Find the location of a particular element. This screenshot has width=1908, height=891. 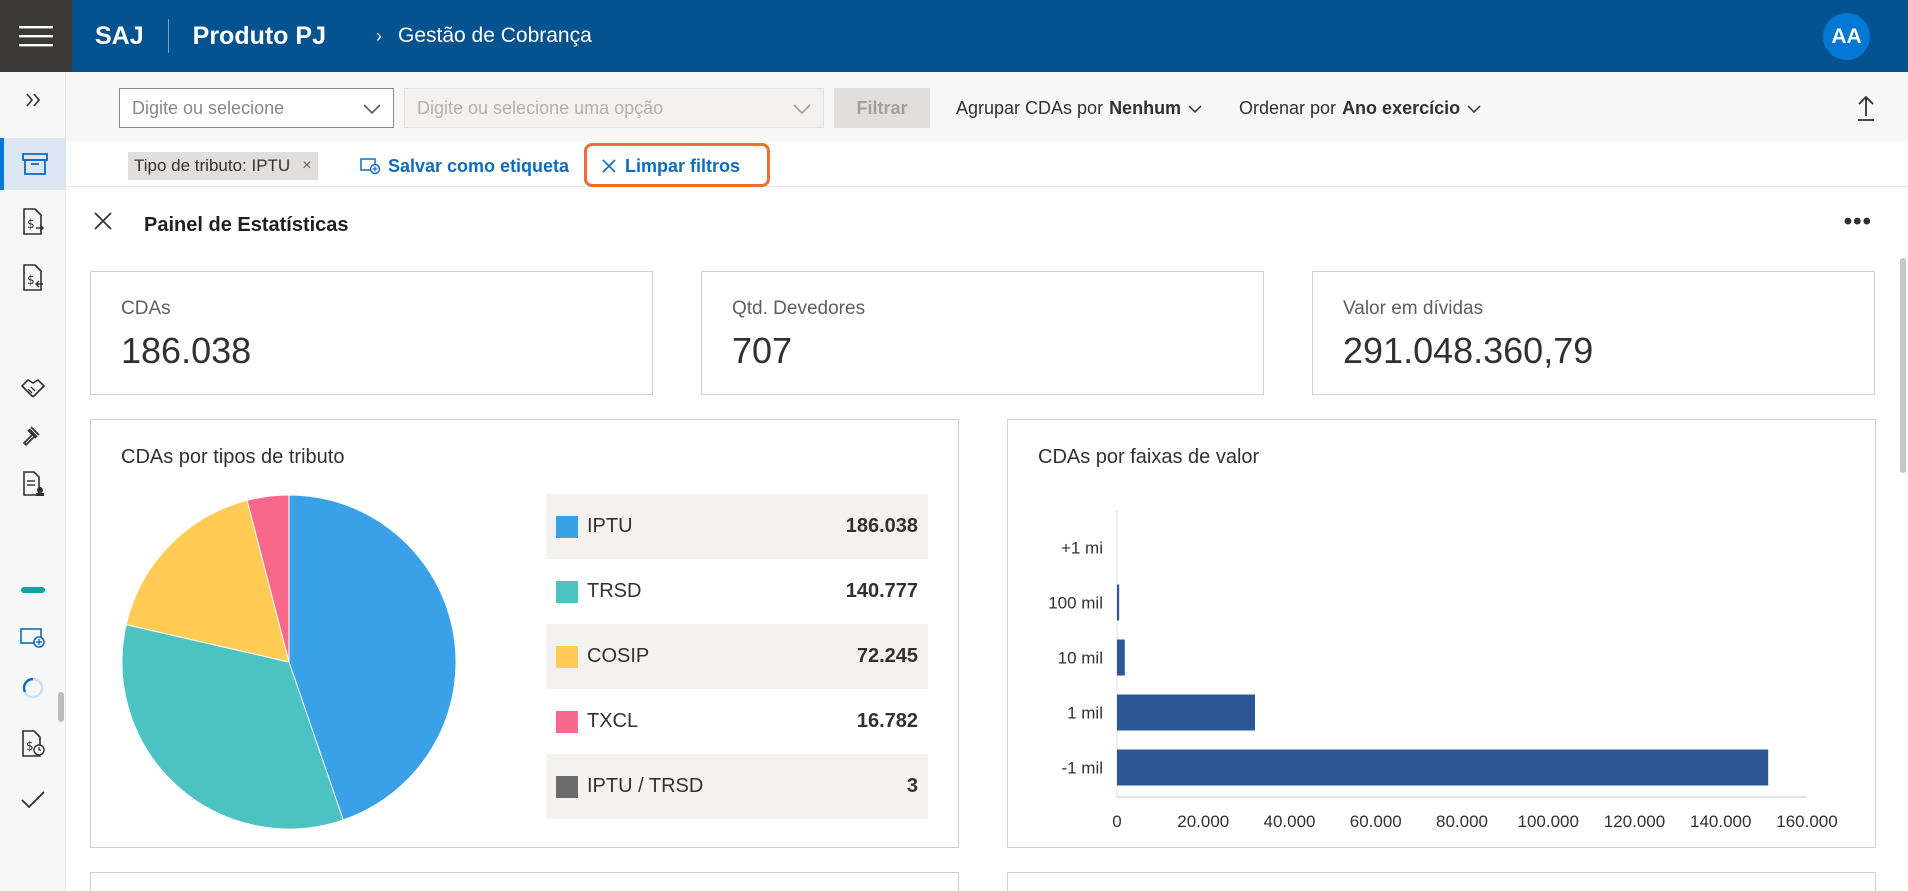

rail-item-agendados: $ is located at coordinates (33, 744).